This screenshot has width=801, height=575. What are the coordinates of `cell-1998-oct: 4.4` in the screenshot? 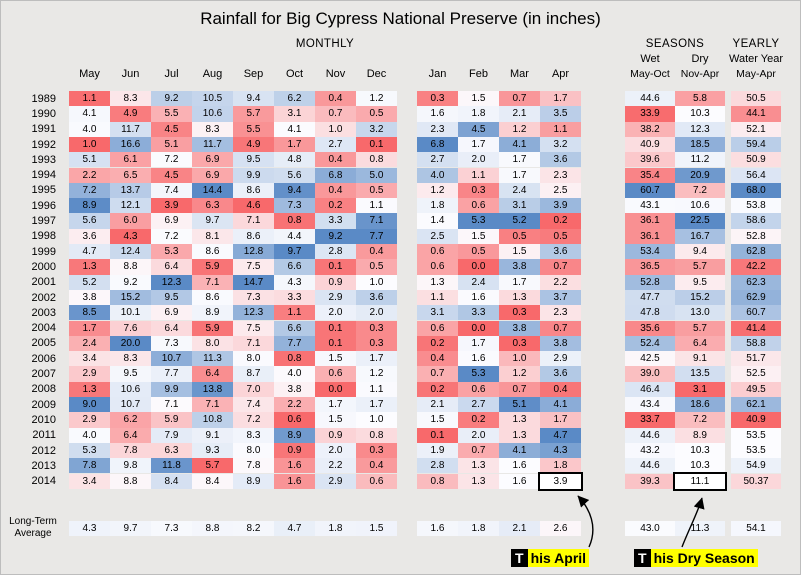 It's located at (294, 236).